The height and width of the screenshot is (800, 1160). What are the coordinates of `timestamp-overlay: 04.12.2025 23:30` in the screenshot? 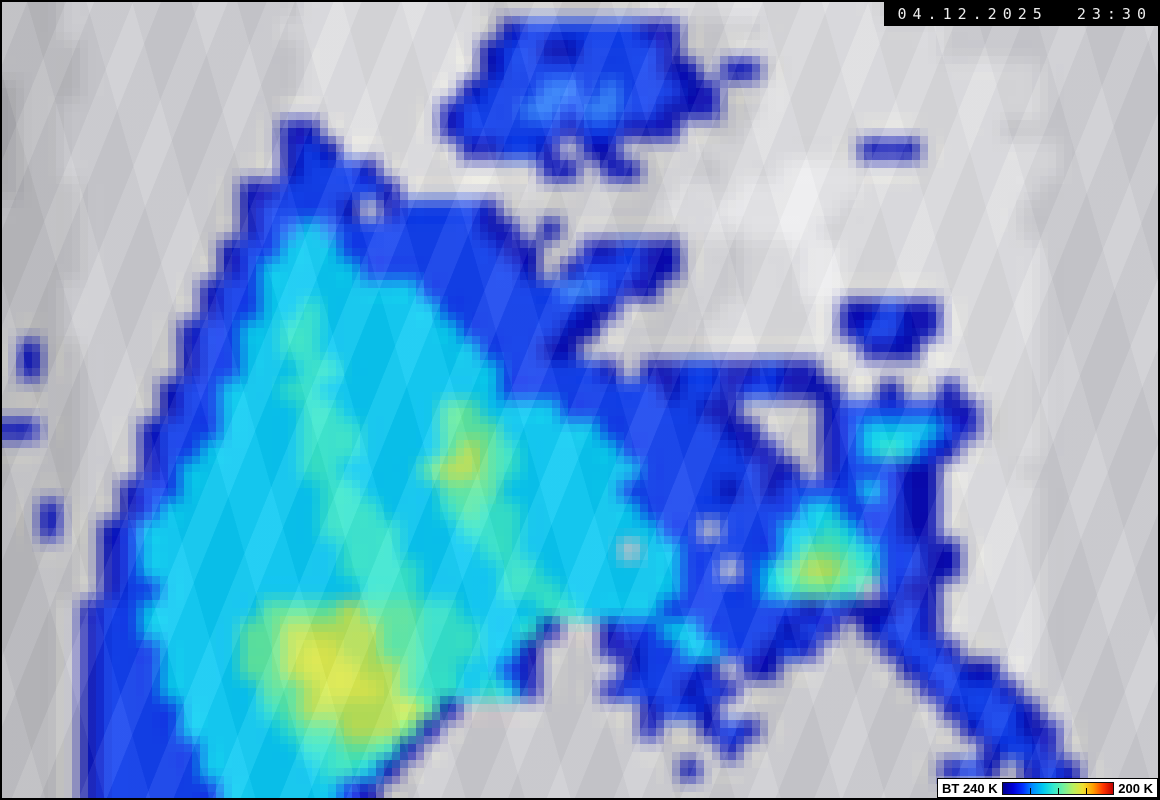 It's located at (1020, 14).